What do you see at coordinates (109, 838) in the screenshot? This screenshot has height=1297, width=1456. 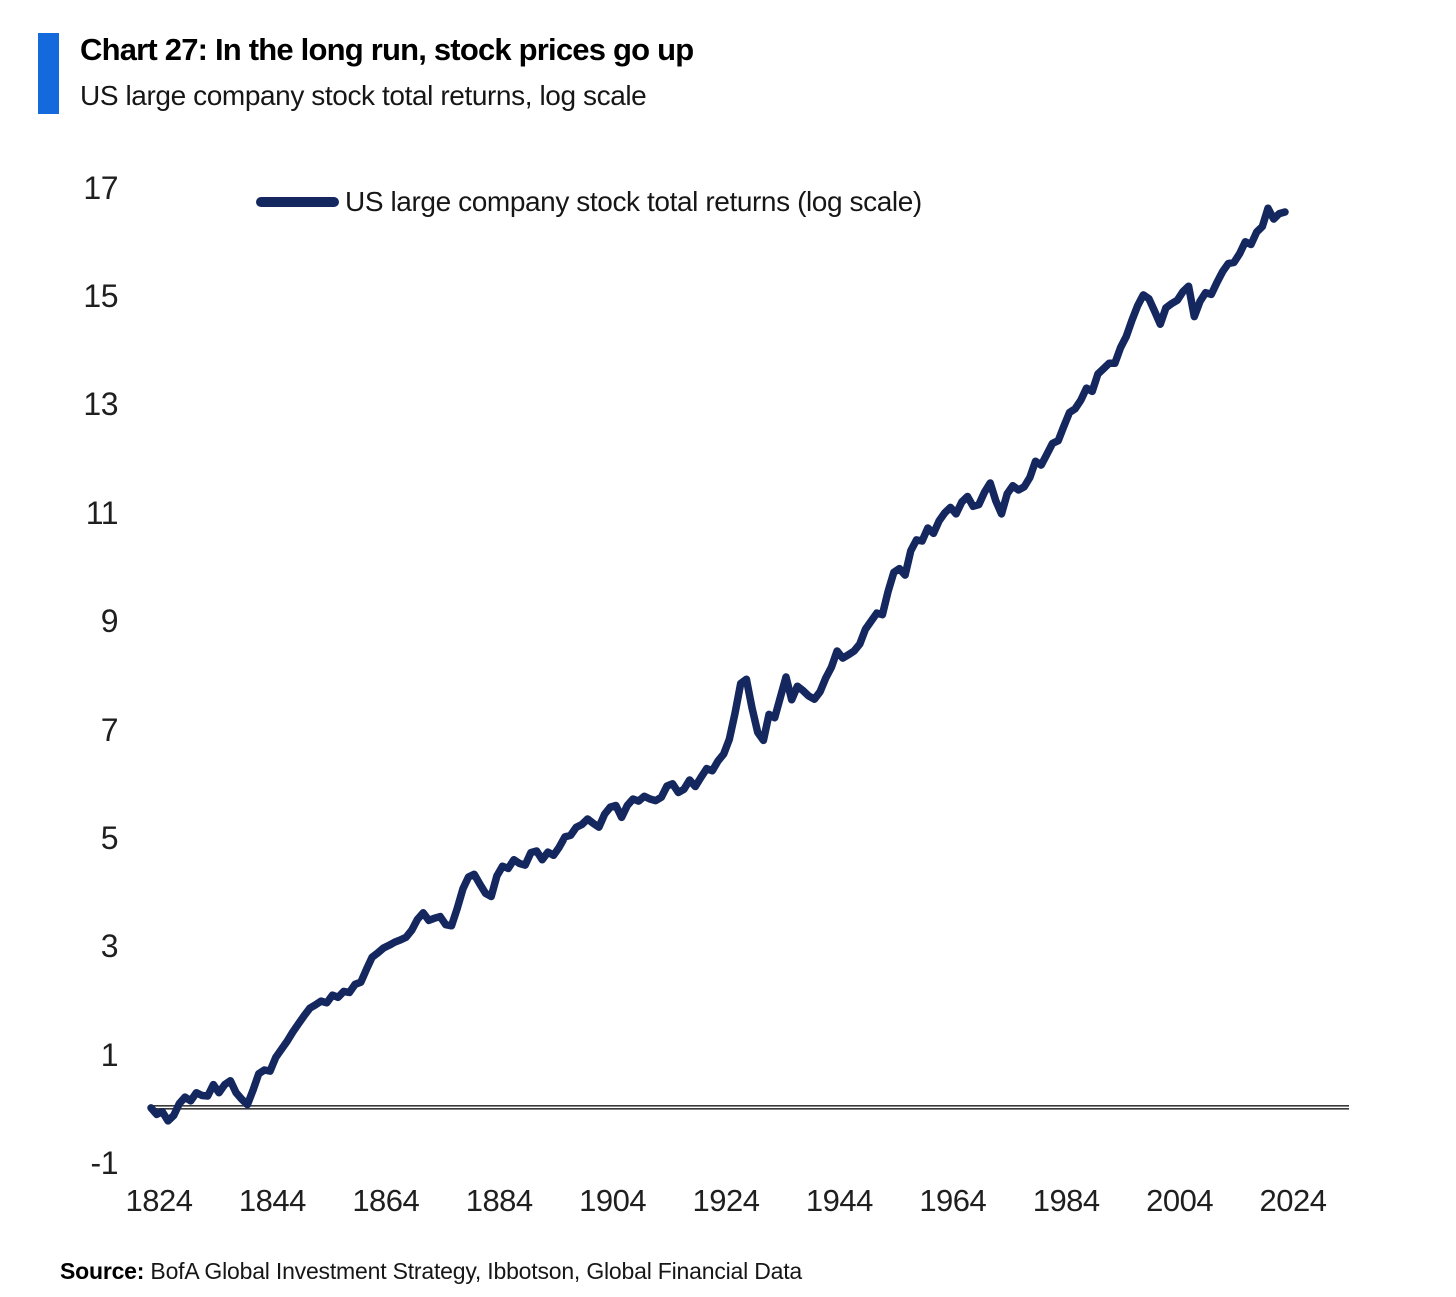 I see `y-tick-label: 5` at bounding box center [109, 838].